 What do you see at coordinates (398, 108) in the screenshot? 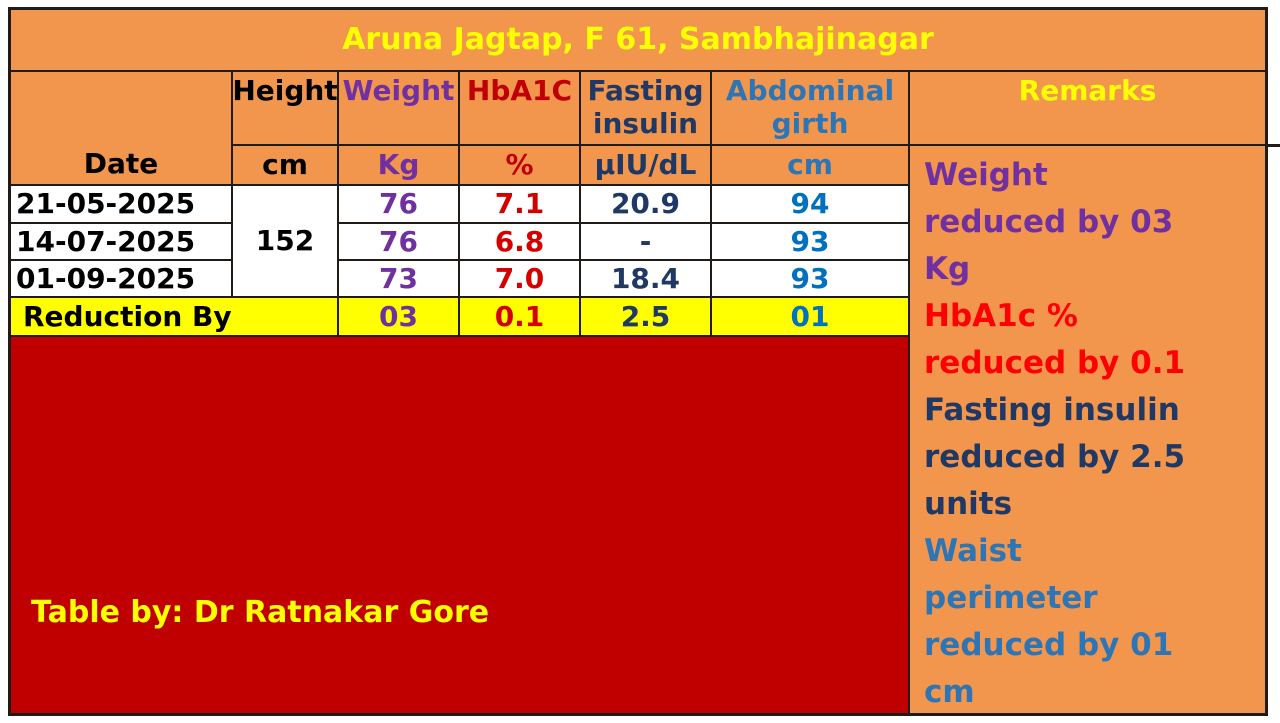
I see `column-header-weight: Weight` at bounding box center [398, 108].